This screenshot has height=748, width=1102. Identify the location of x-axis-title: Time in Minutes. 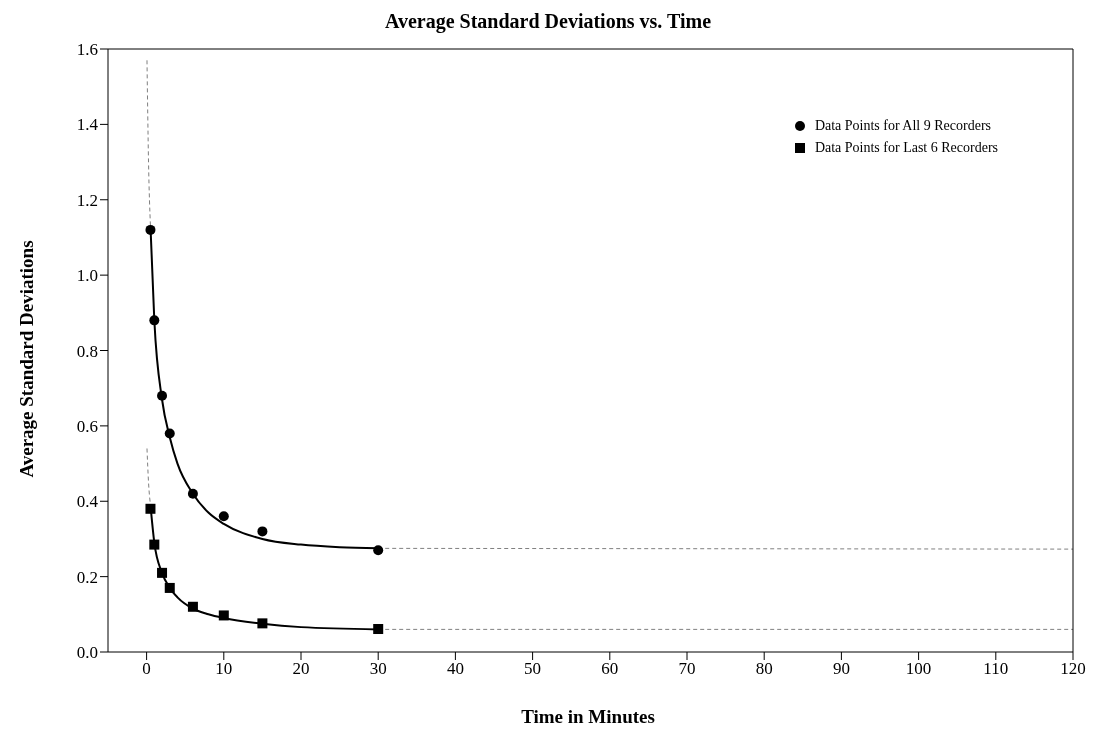
(588, 717).